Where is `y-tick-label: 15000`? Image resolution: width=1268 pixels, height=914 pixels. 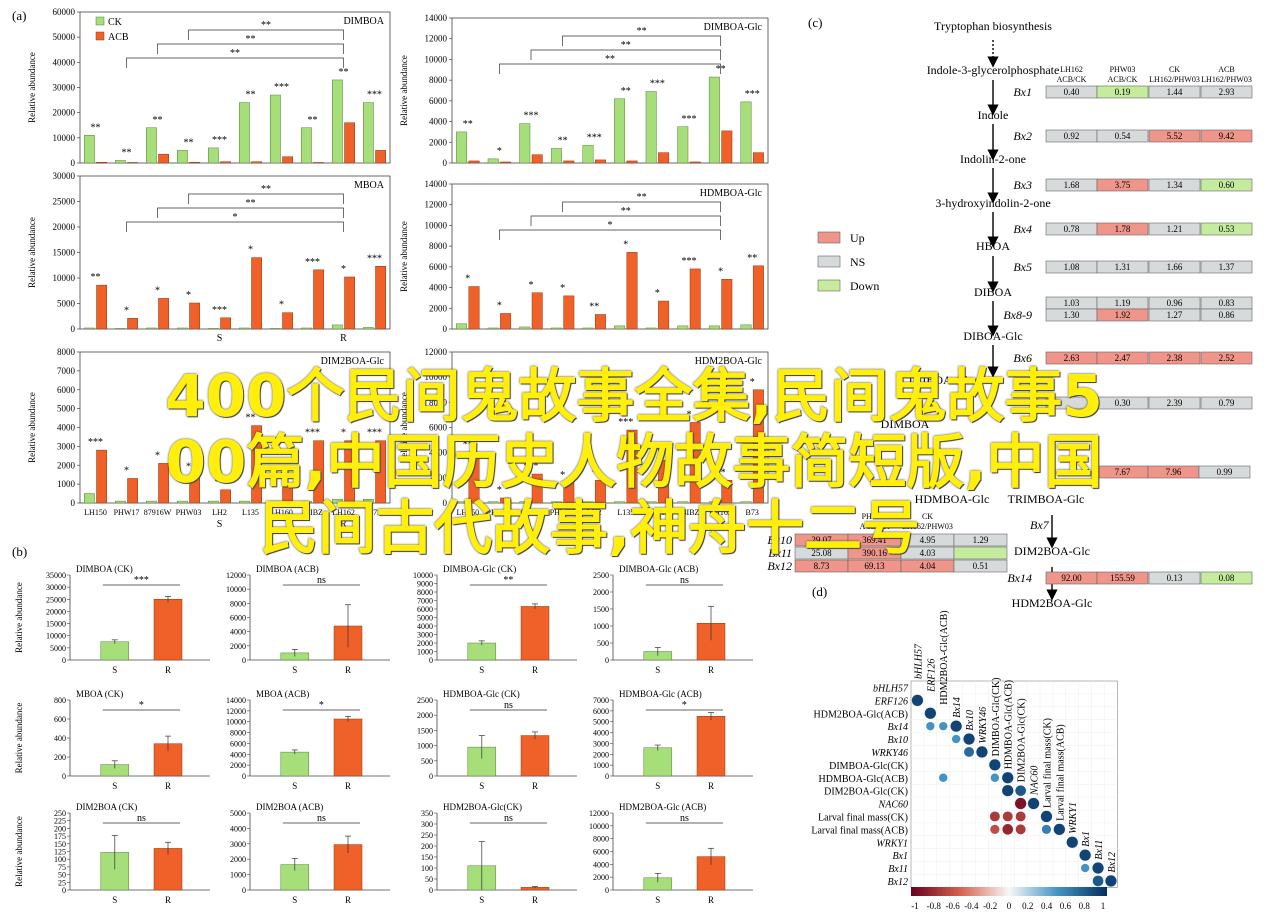 y-tick-label: 15000 is located at coordinates (64, 253).